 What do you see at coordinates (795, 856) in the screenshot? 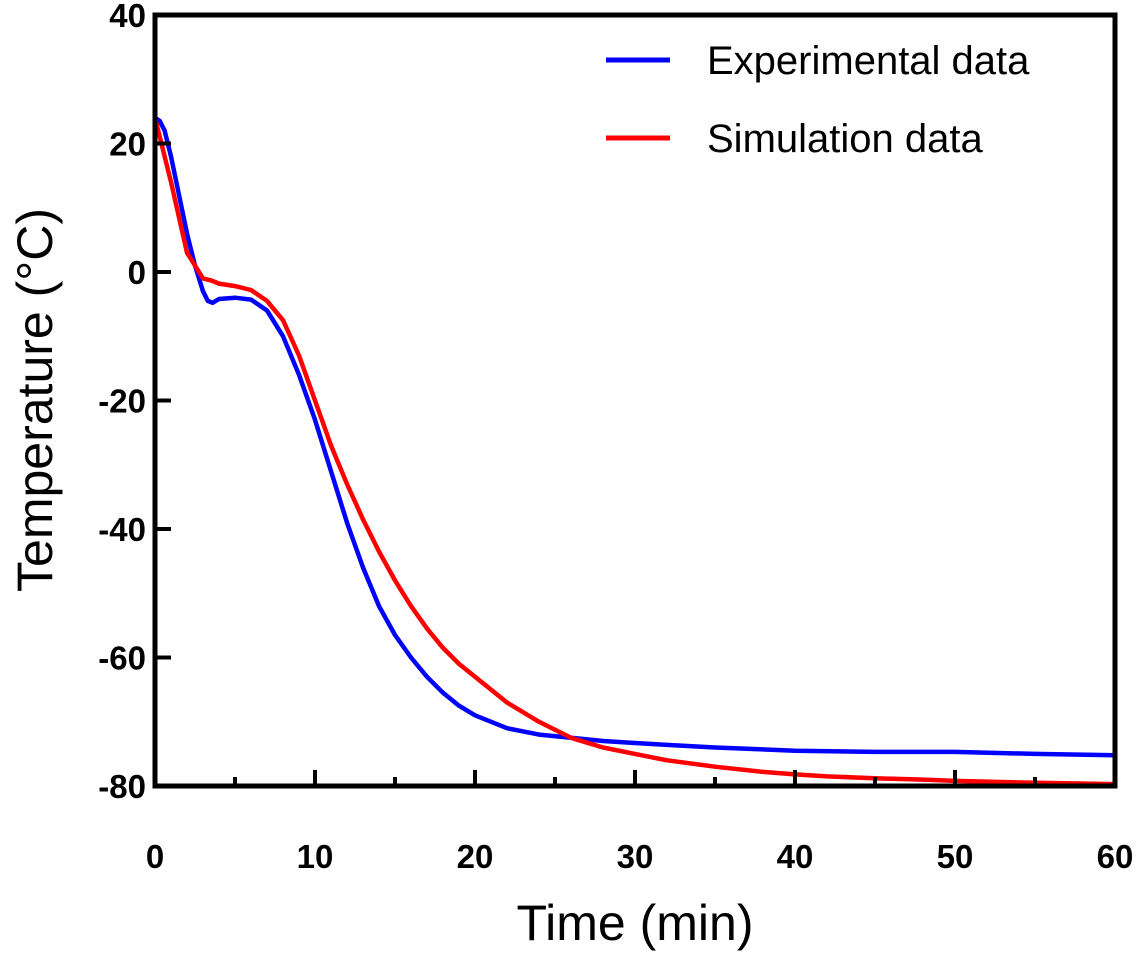
I see `x-tick-label: 40` at bounding box center [795, 856].